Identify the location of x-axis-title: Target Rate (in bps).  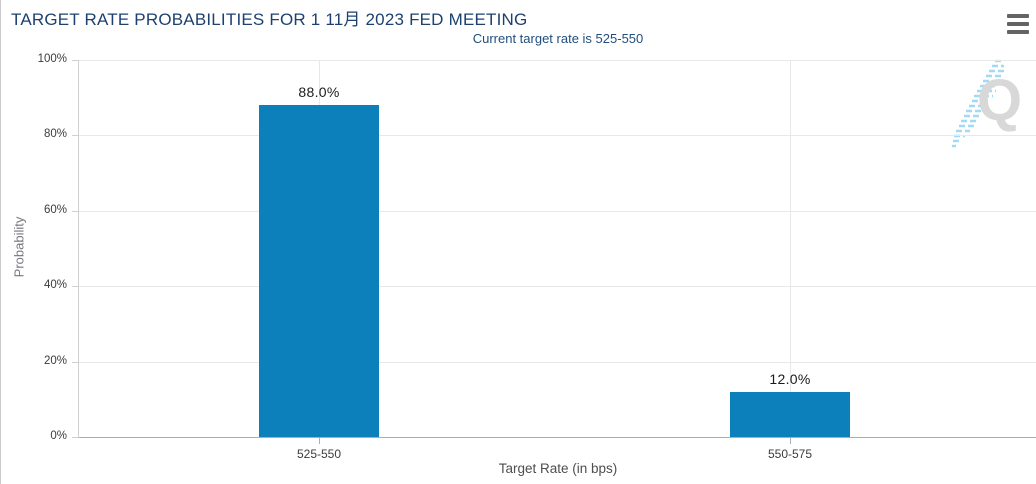
(558, 468).